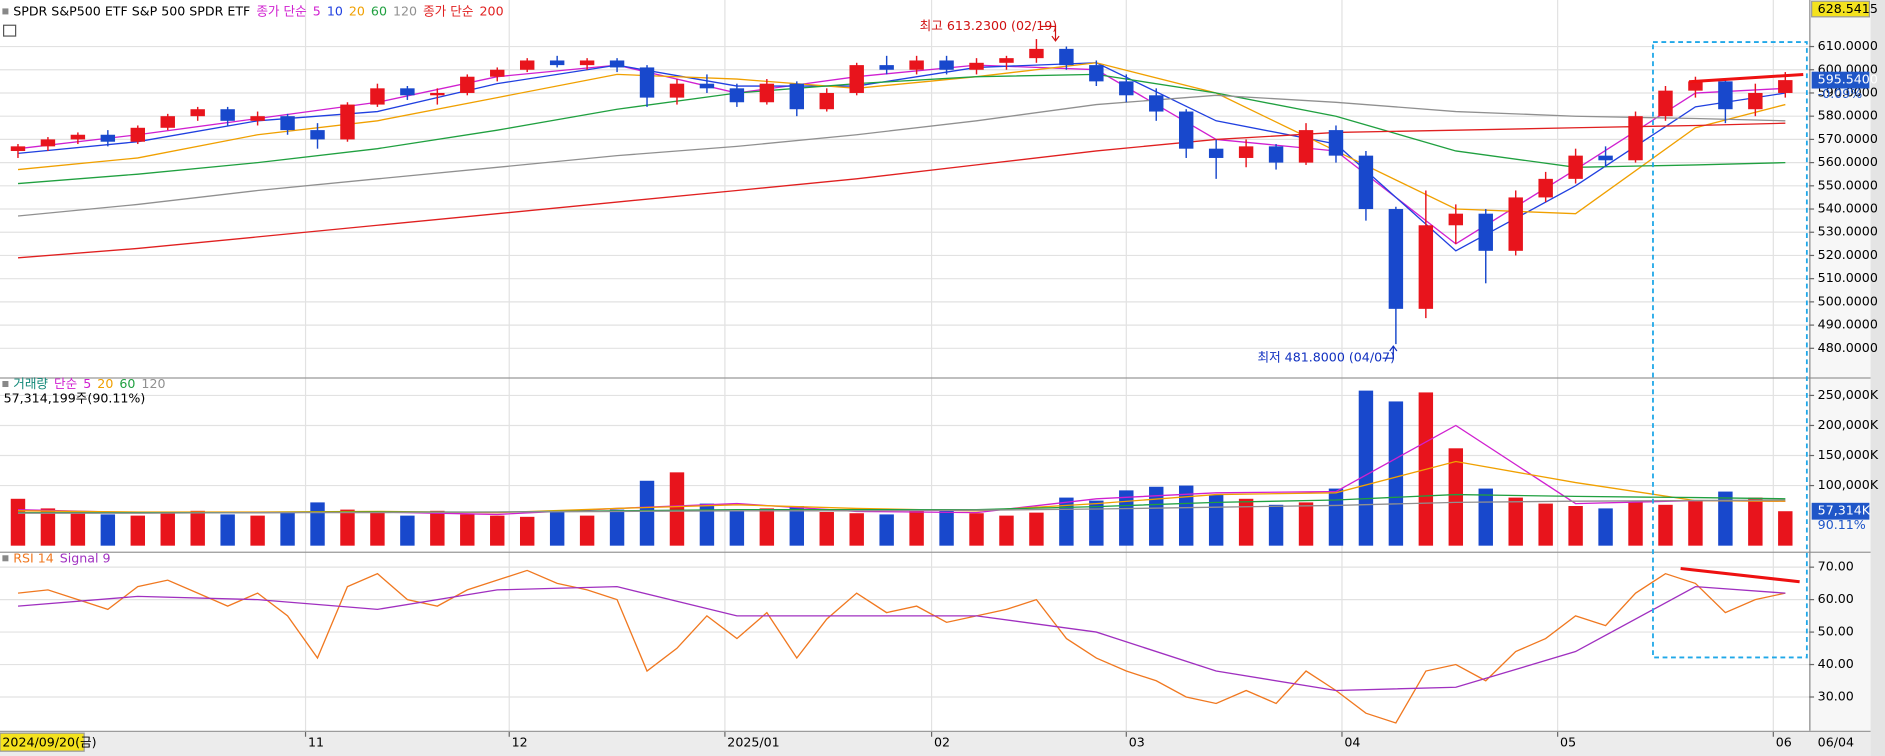 The image size is (1885, 756). I want to click on legend-icon, so click(5, 11).